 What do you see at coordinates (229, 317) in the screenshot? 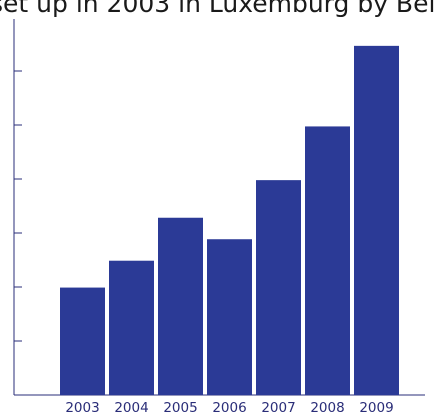
I see `bar-2006` at bounding box center [229, 317].